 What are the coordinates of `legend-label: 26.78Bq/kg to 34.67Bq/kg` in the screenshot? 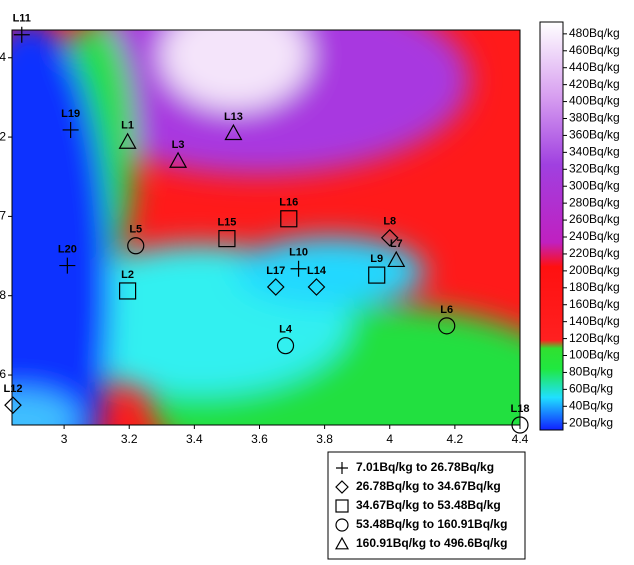 It's located at (428, 486).